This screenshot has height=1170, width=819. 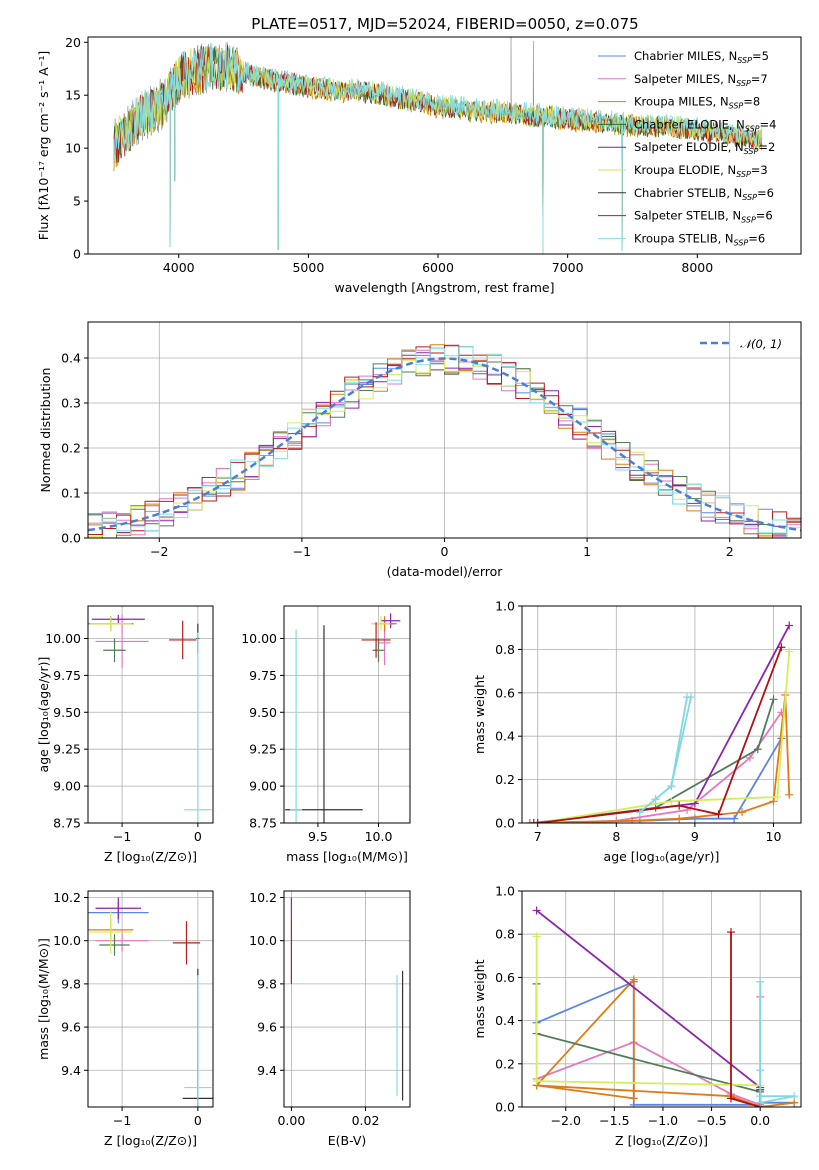 I want to click on weight-line-weight_kroupa_elodie, so click(x=664, y=737).